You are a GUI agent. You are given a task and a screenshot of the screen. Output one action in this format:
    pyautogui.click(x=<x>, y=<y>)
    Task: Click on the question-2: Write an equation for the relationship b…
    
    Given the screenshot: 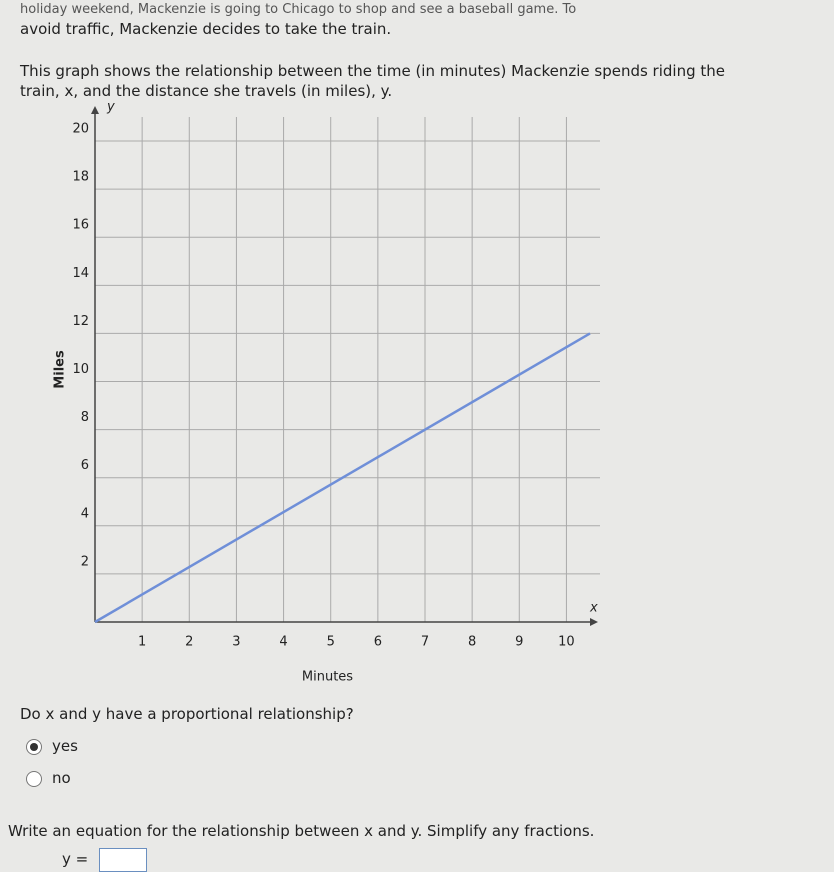 What is the action you would take?
    pyautogui.click(x=301, y=831)
    